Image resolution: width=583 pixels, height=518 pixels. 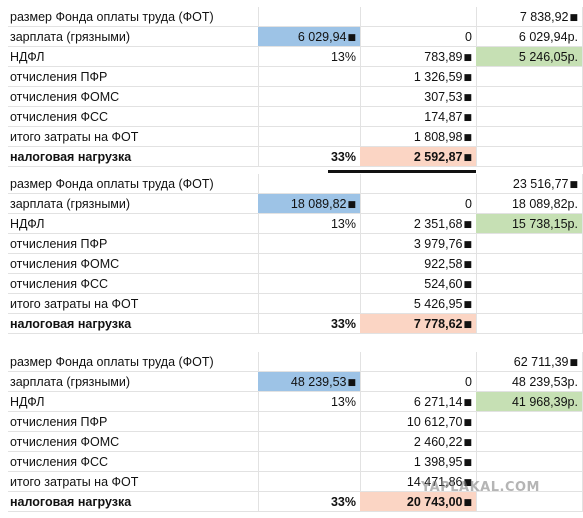 What do you see at coordinates (309, 204) in the screenshot?
I see `value-cell: 18 089,82■` at bounding box center [309, 204].